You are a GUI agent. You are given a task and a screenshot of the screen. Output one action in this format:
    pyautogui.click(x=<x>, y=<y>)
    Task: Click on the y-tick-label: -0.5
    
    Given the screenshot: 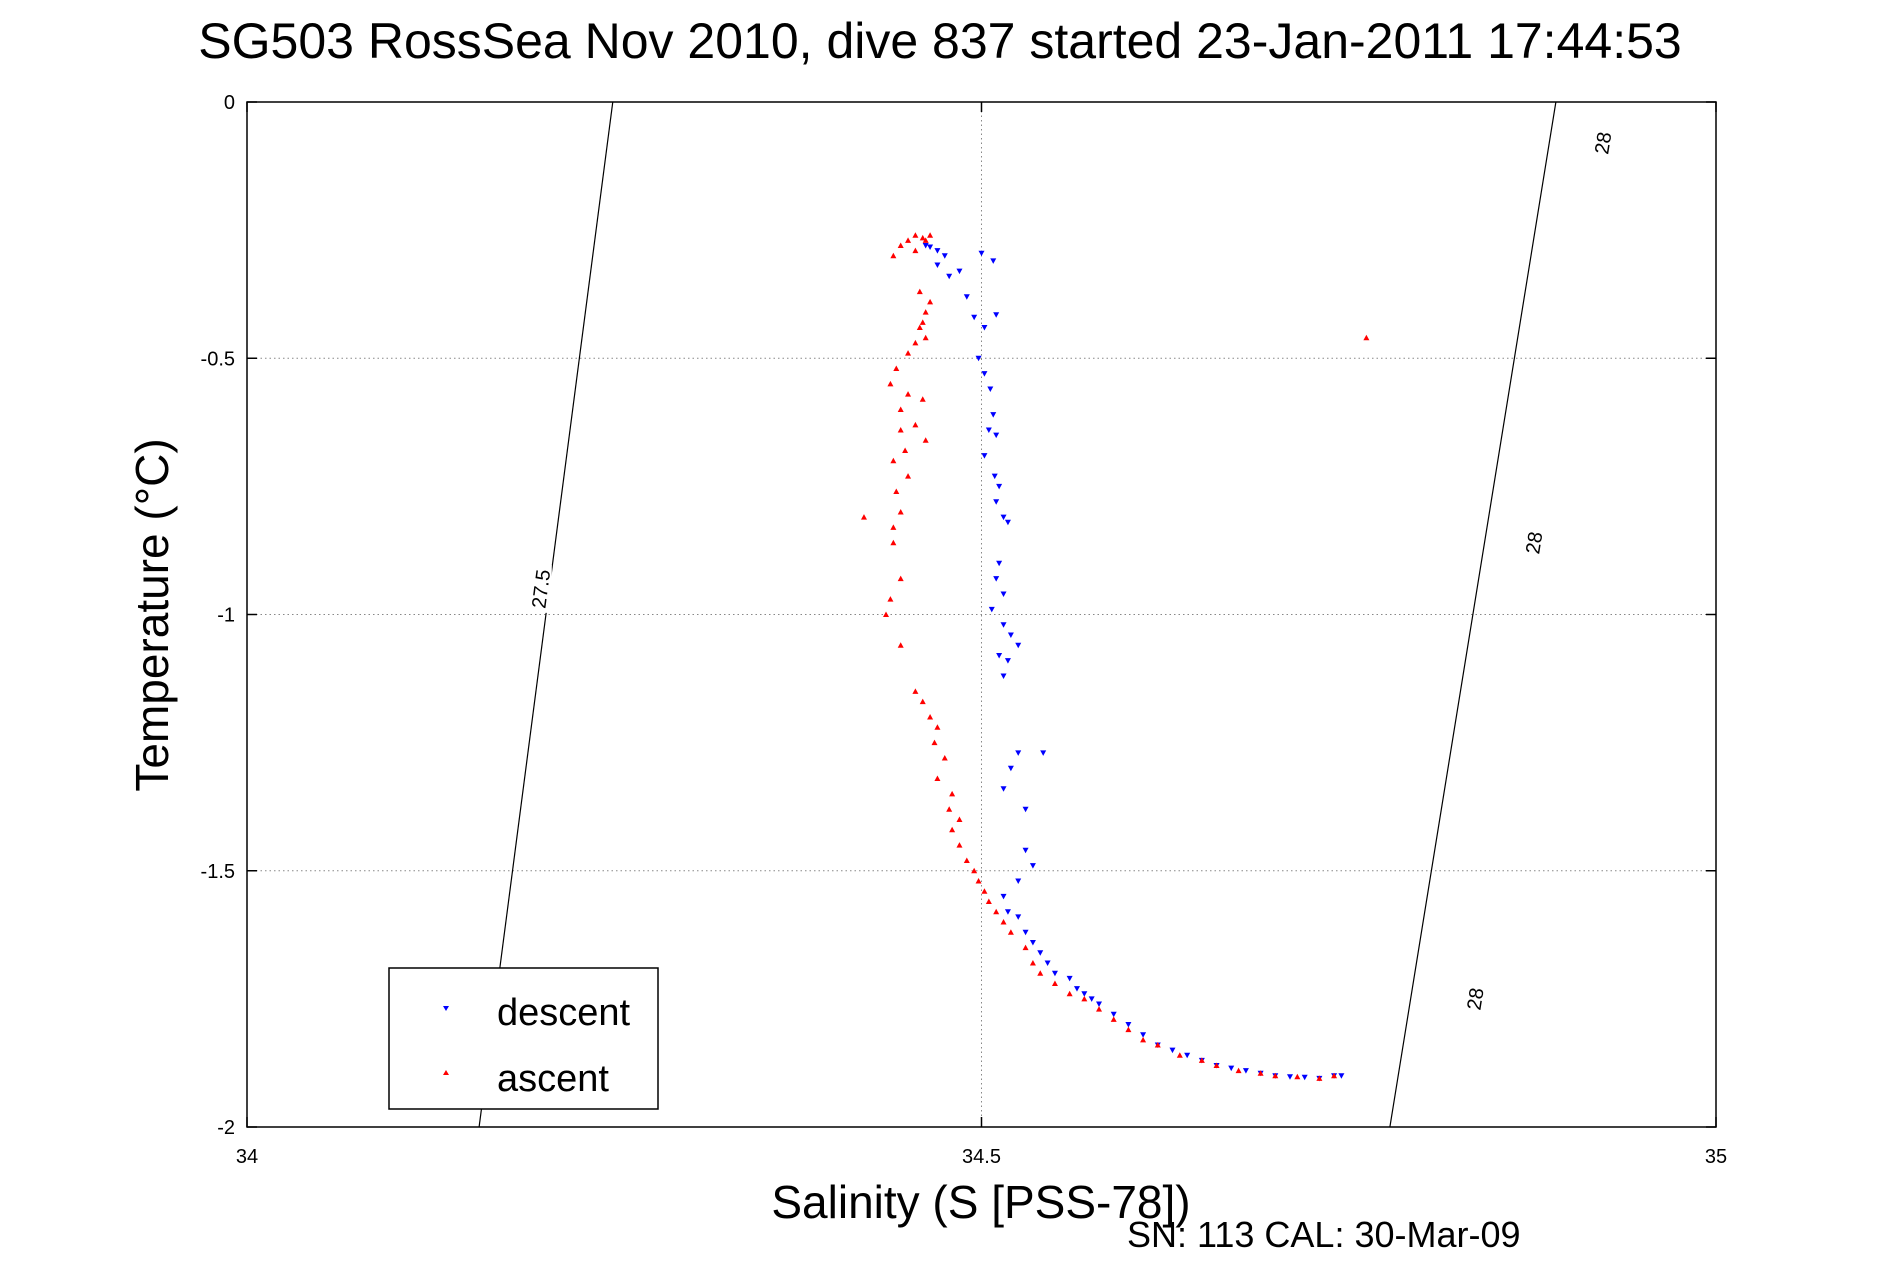 What is the action you would take?
    pyautogui.click(x=218, y=359)
    